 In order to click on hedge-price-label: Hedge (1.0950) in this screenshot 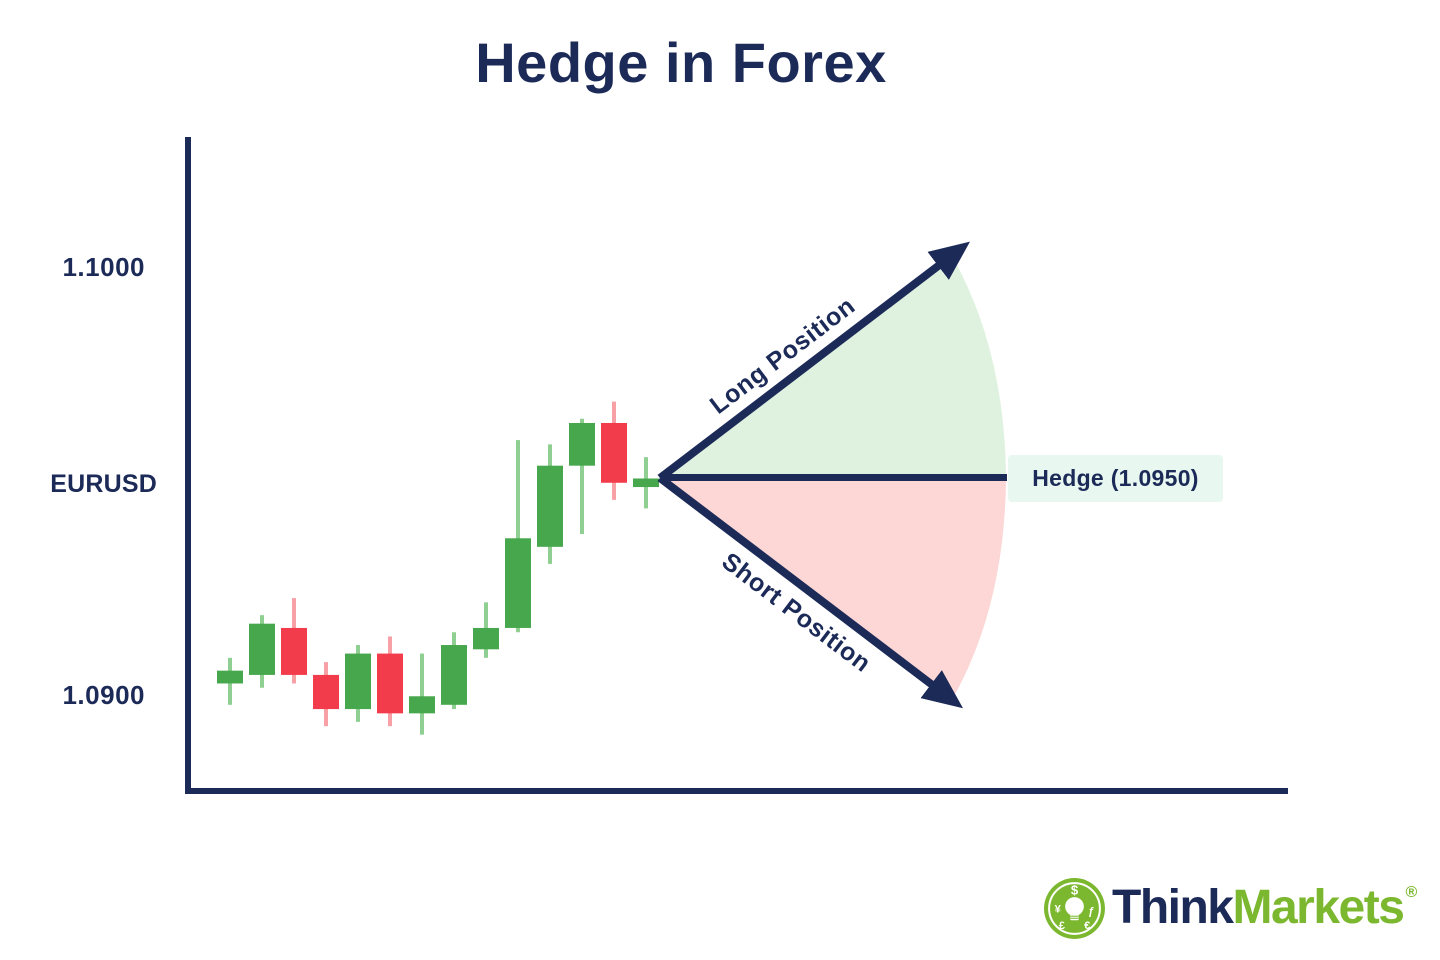, I will do `click(1115, 478)`.